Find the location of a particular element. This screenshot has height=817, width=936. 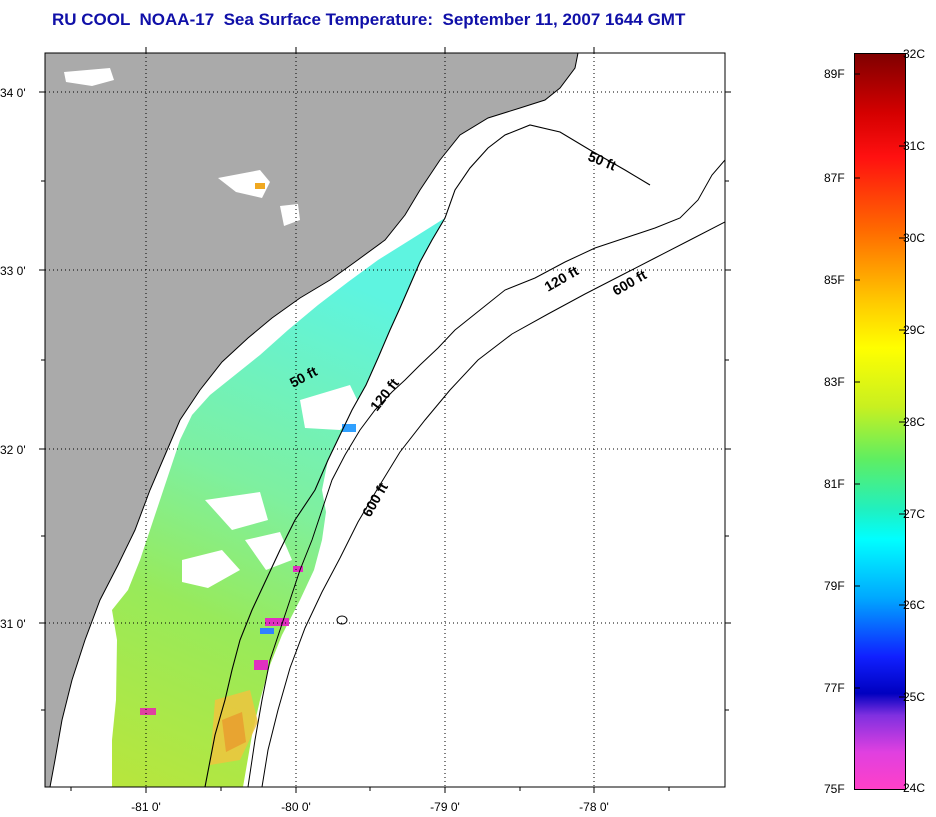

colorbar-fahrenheit-85: 85F is located at coordinates (834, 280).